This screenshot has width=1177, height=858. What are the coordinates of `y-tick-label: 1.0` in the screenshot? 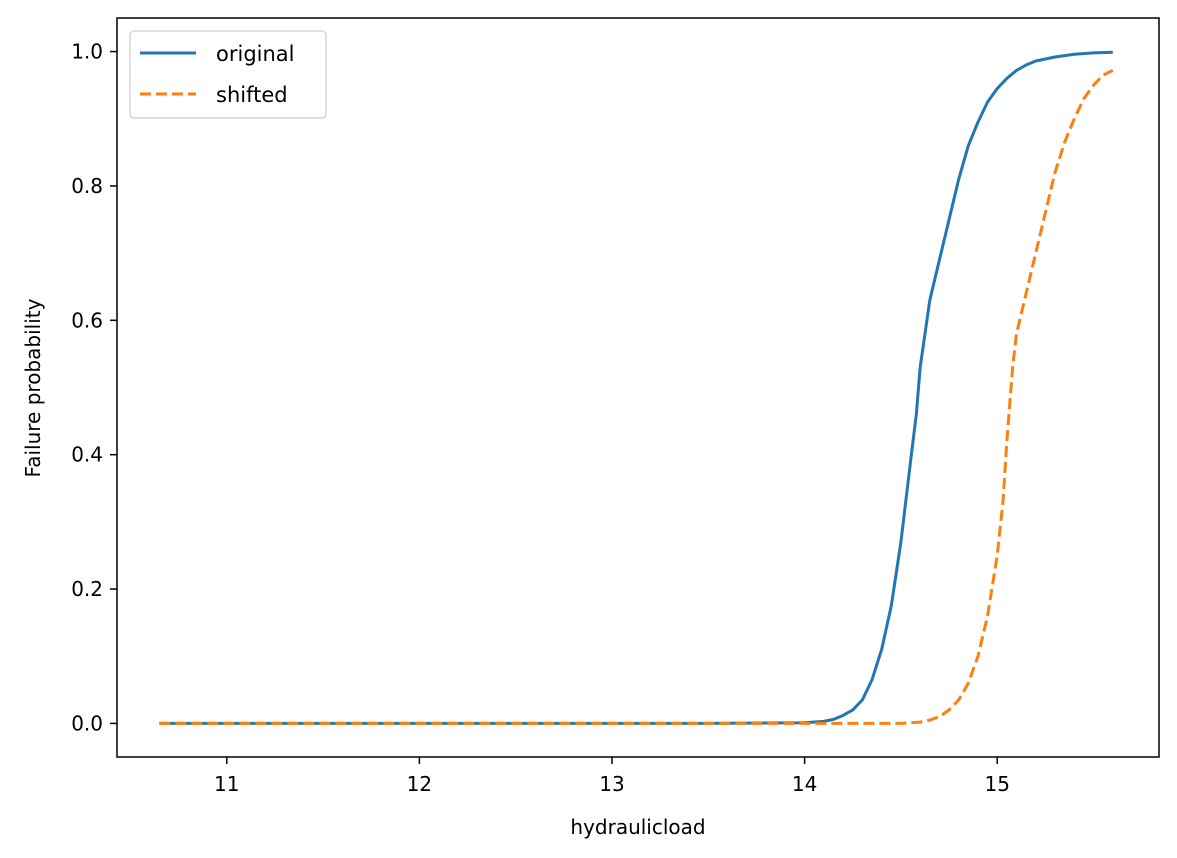 It's located at (87, 52).